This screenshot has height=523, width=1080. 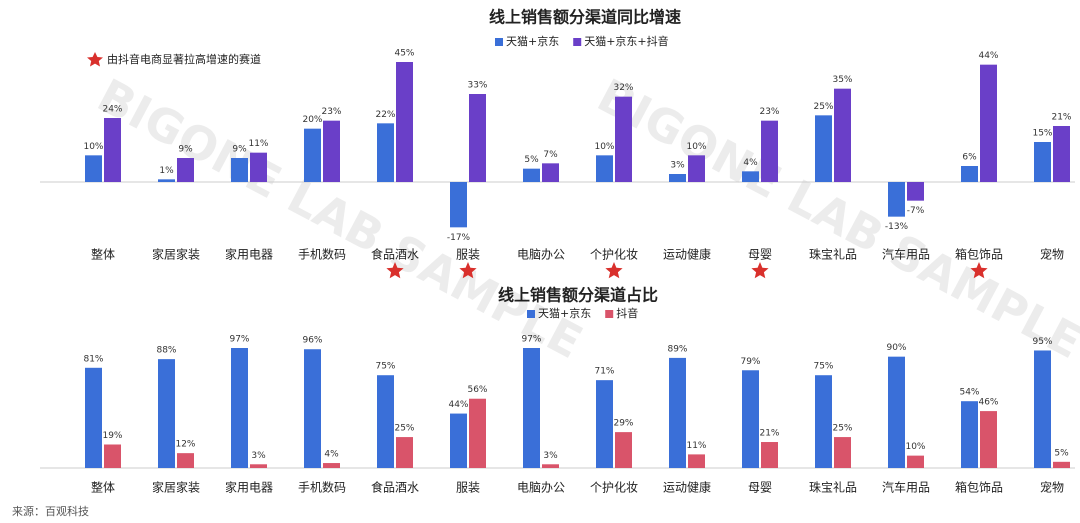 I want to click on value-label: 32%, so click(x=623, y=88).